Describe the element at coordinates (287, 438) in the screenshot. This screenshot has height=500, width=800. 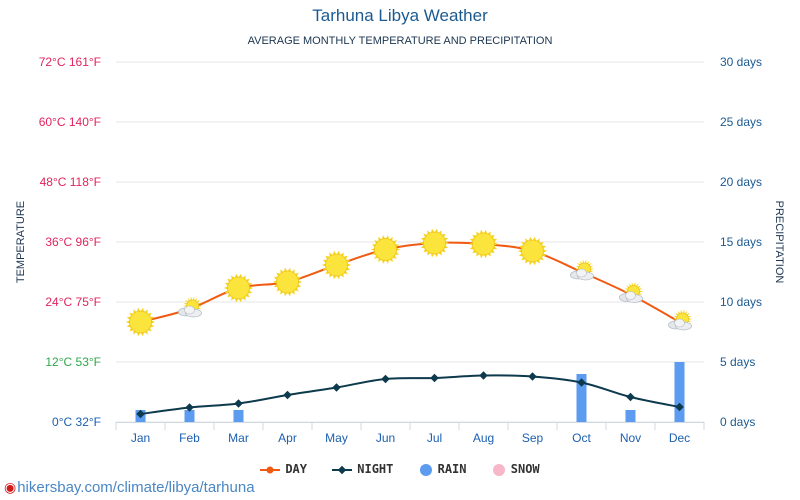
I see `x-tick-label-apr: Apr` at that location.